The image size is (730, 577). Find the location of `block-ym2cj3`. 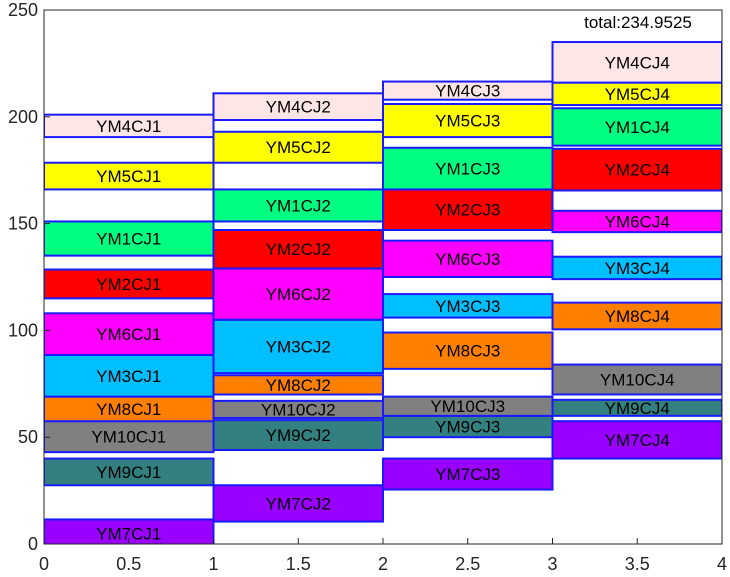

block-ym2cj3 is located at coordinates (468, 210).